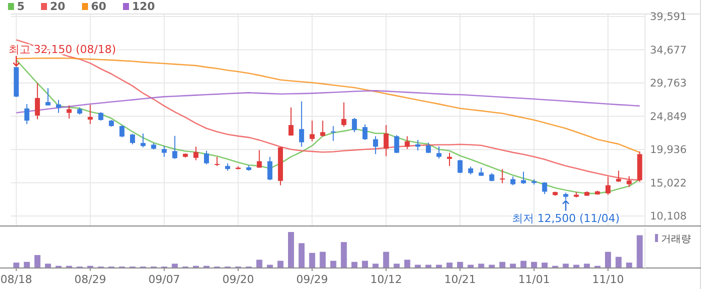 This screenshot has width=701, height=289. What do you see at coordinates (668, 50) in the screenshot?
I see `y-tick-label: 34,677` at bounding box center [668, 50].